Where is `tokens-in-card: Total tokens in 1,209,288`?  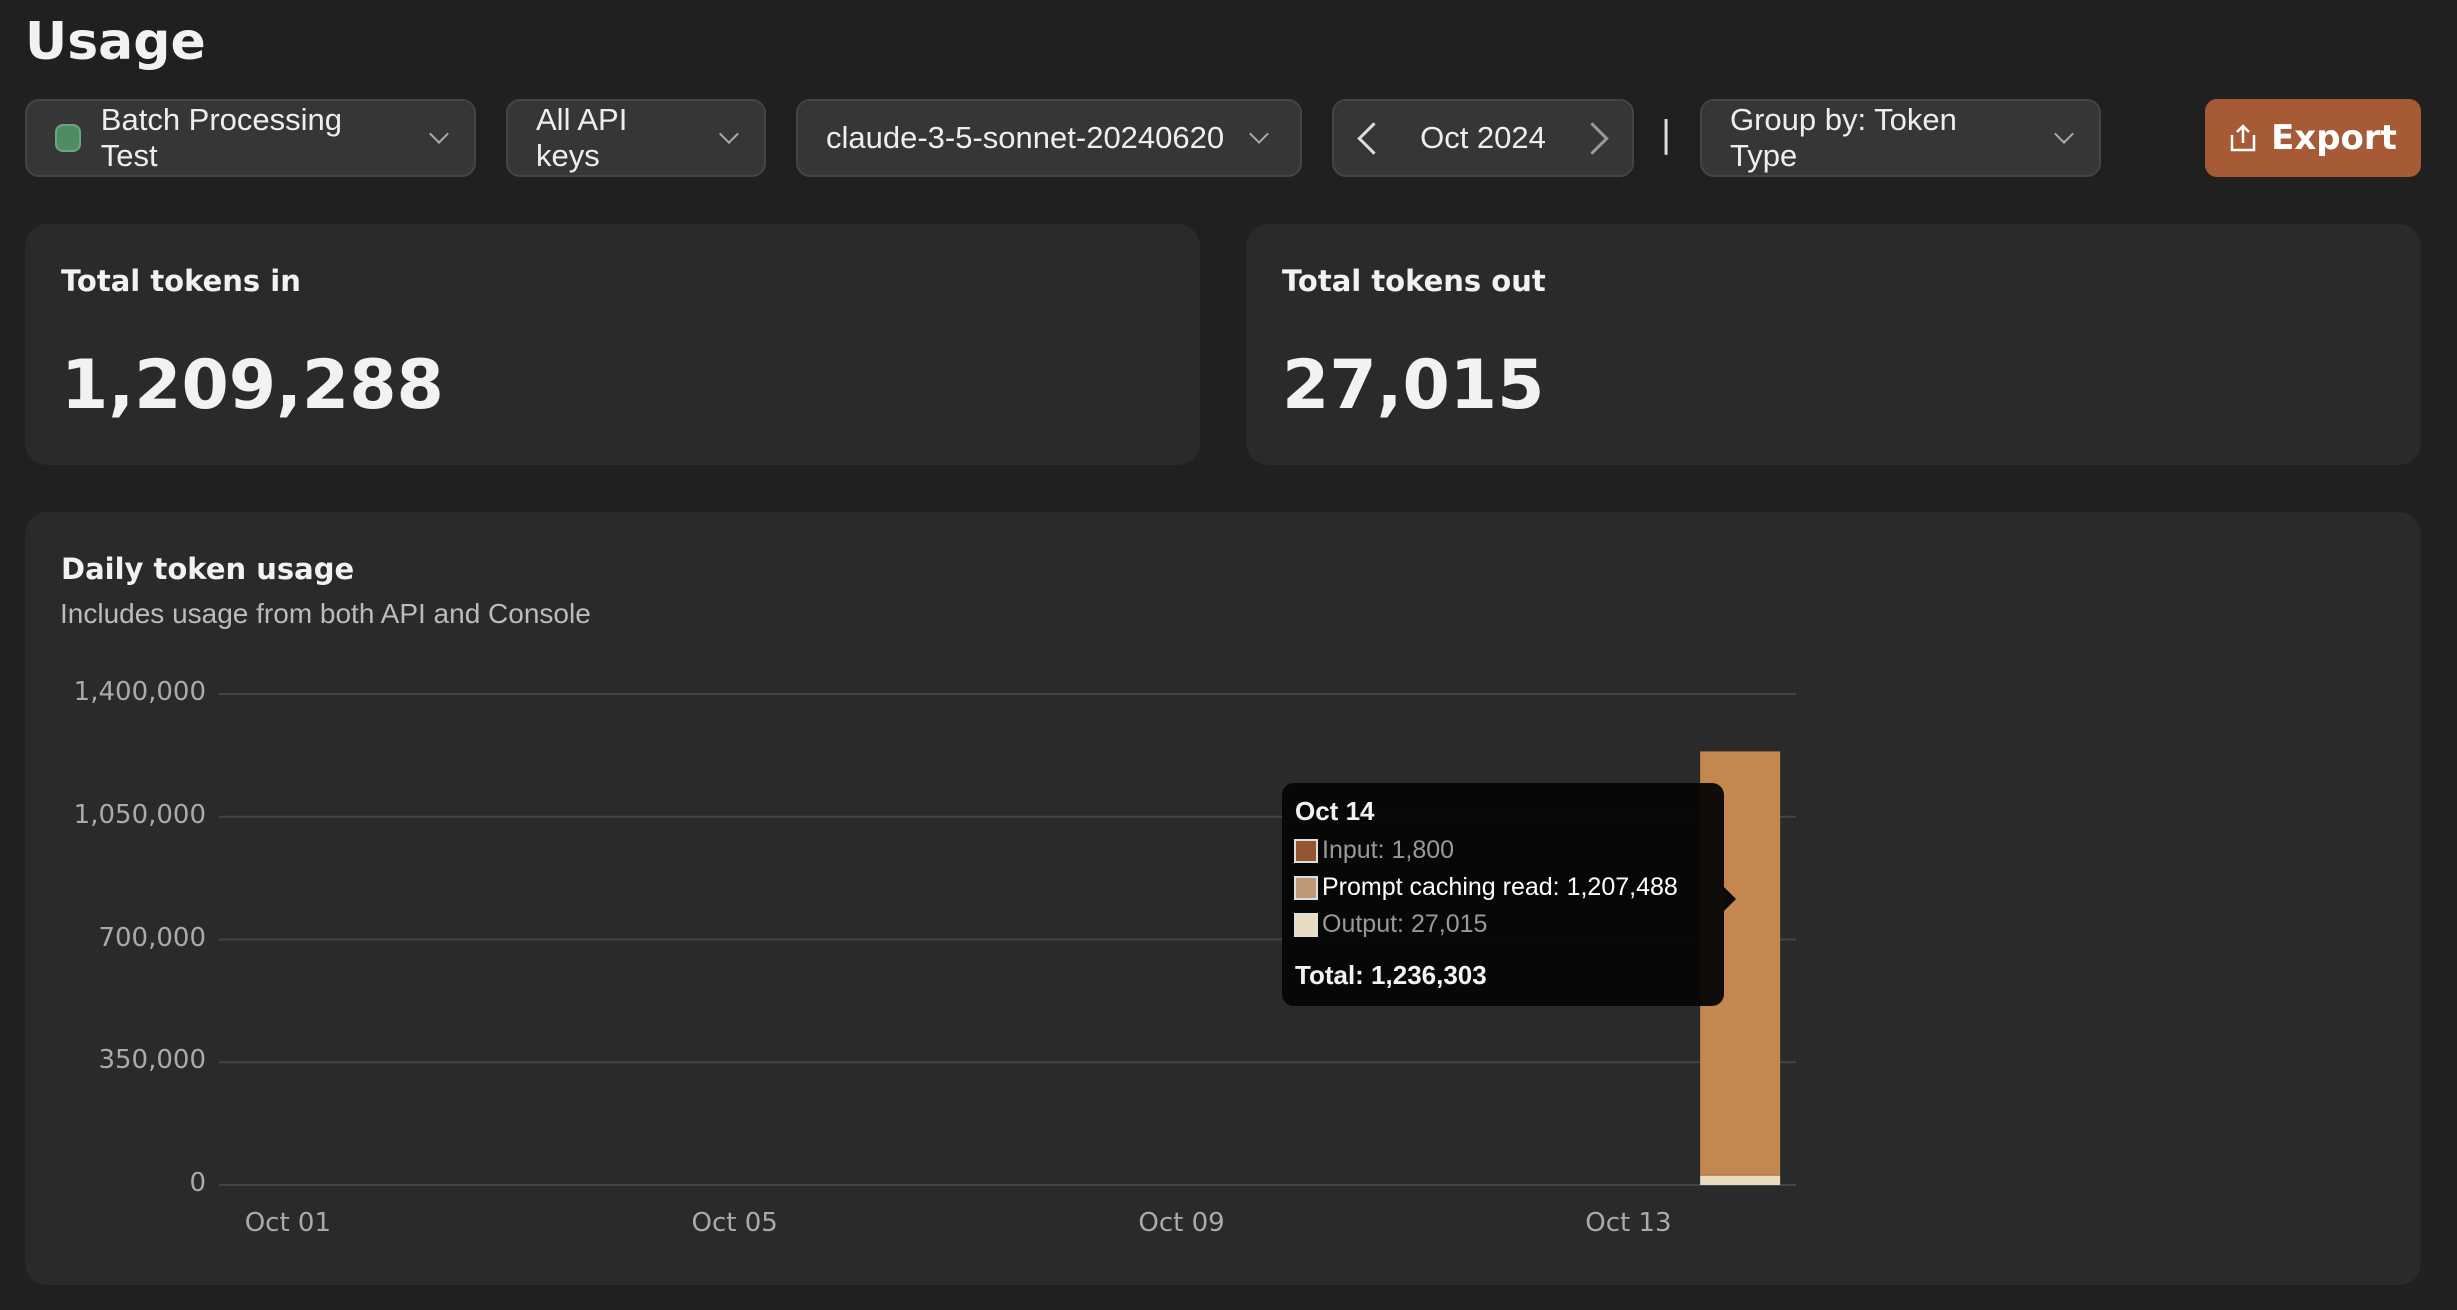 tokens-in-card: Total tokens in 1,209,288 is located at coordinates (612, 344).